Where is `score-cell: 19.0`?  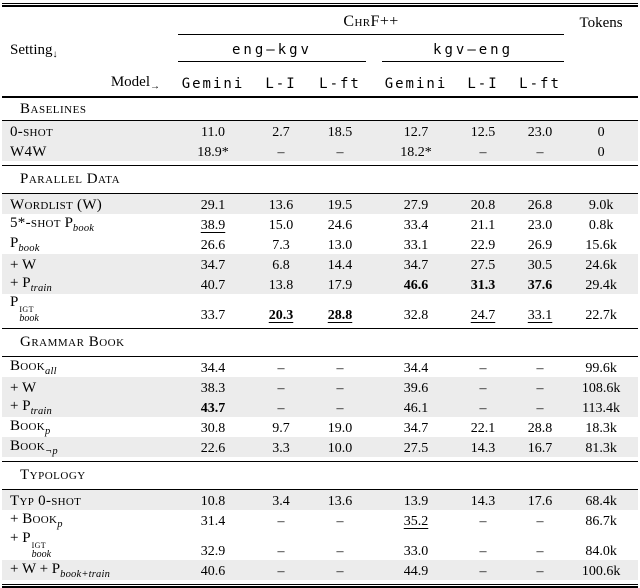 score-cell: 19.0 is located at coordinates (340, 427).